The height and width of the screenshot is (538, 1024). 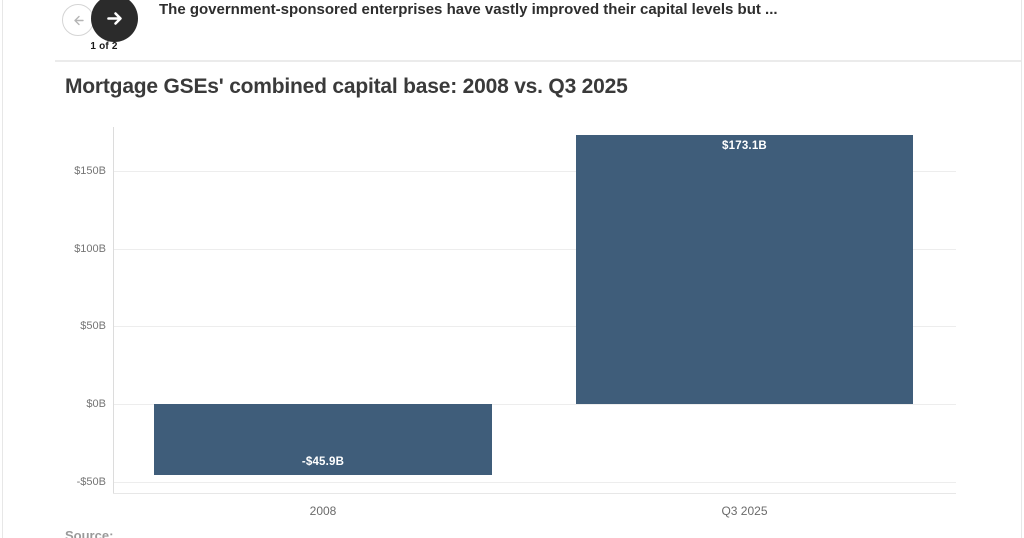 What do you see at coordinates (113, 310) in the screenshot?
I see `y-axis-line` at bounding box center [113, 310].